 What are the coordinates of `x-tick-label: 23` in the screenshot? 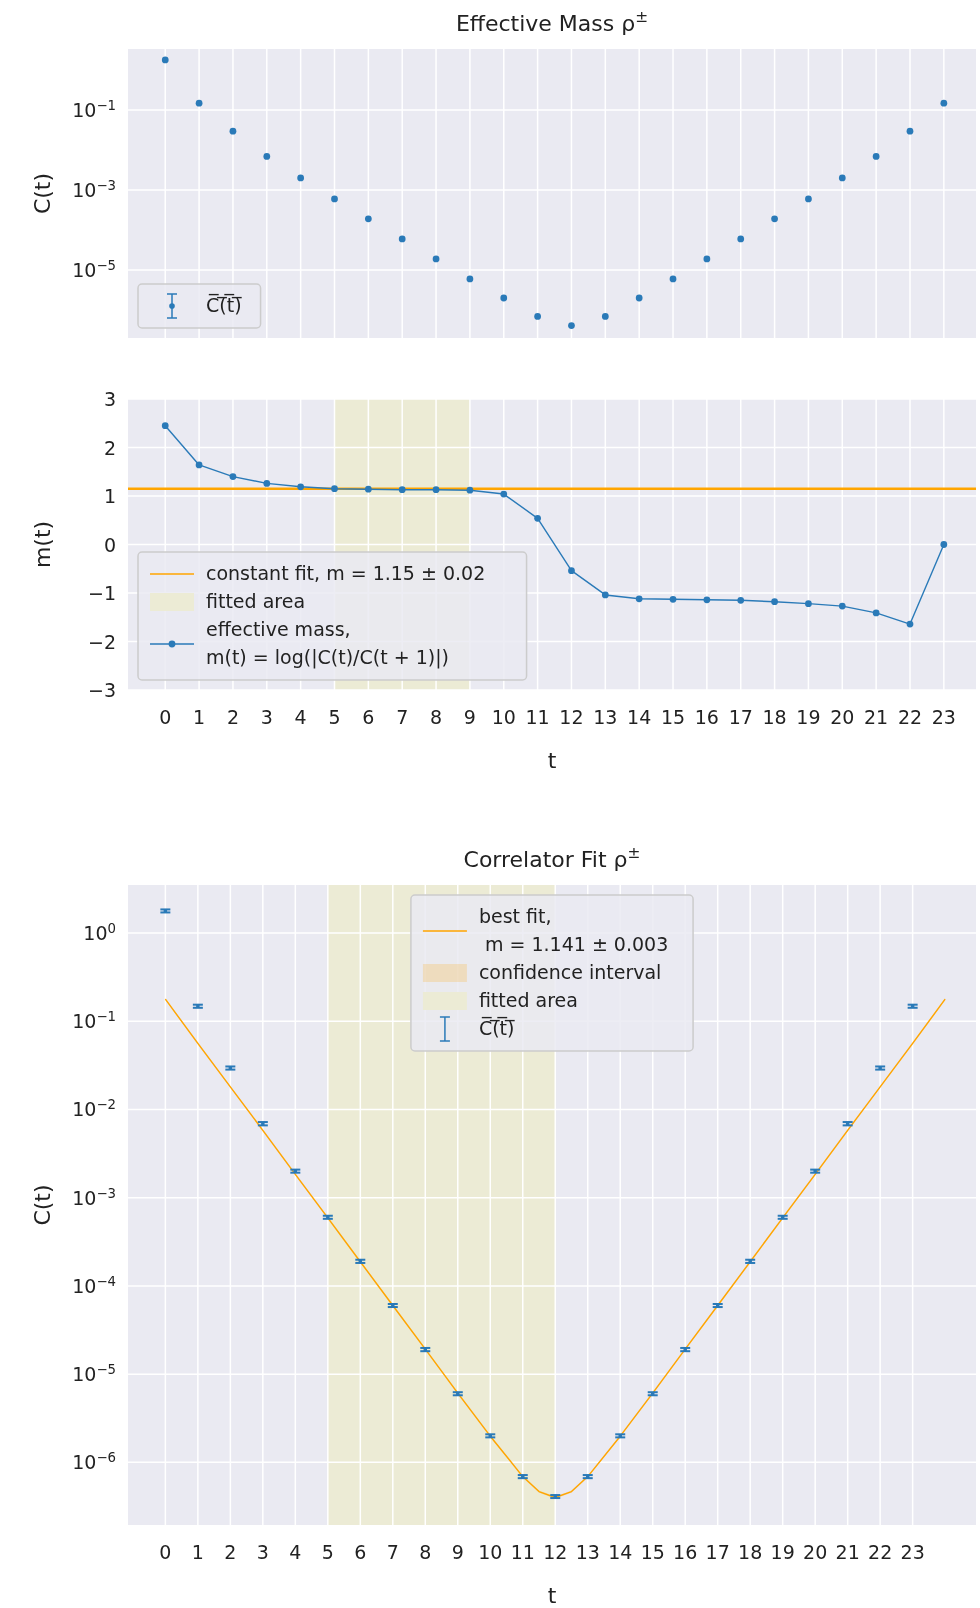 It's located at (943, 717).